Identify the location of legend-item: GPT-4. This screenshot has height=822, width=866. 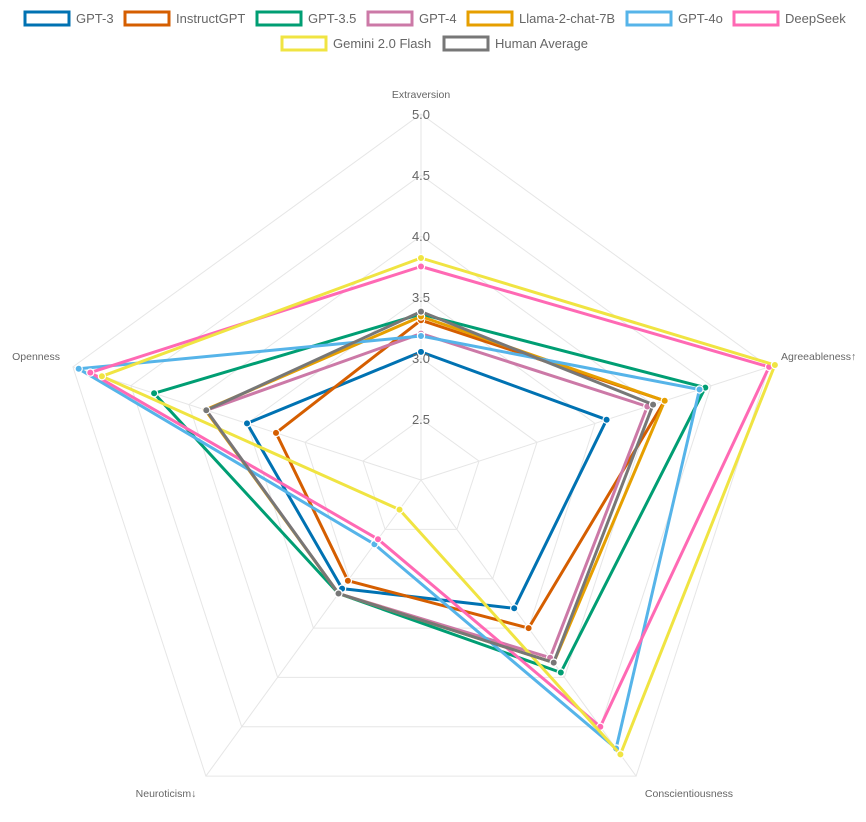
(411, 18).